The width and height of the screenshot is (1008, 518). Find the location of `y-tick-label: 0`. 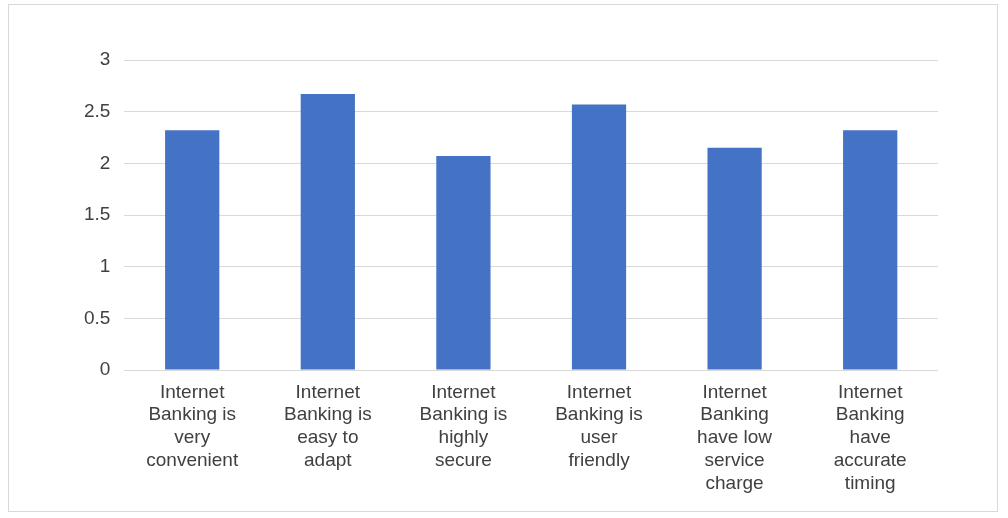

y-tick-label: 0 is located at coordinates (105, 369).